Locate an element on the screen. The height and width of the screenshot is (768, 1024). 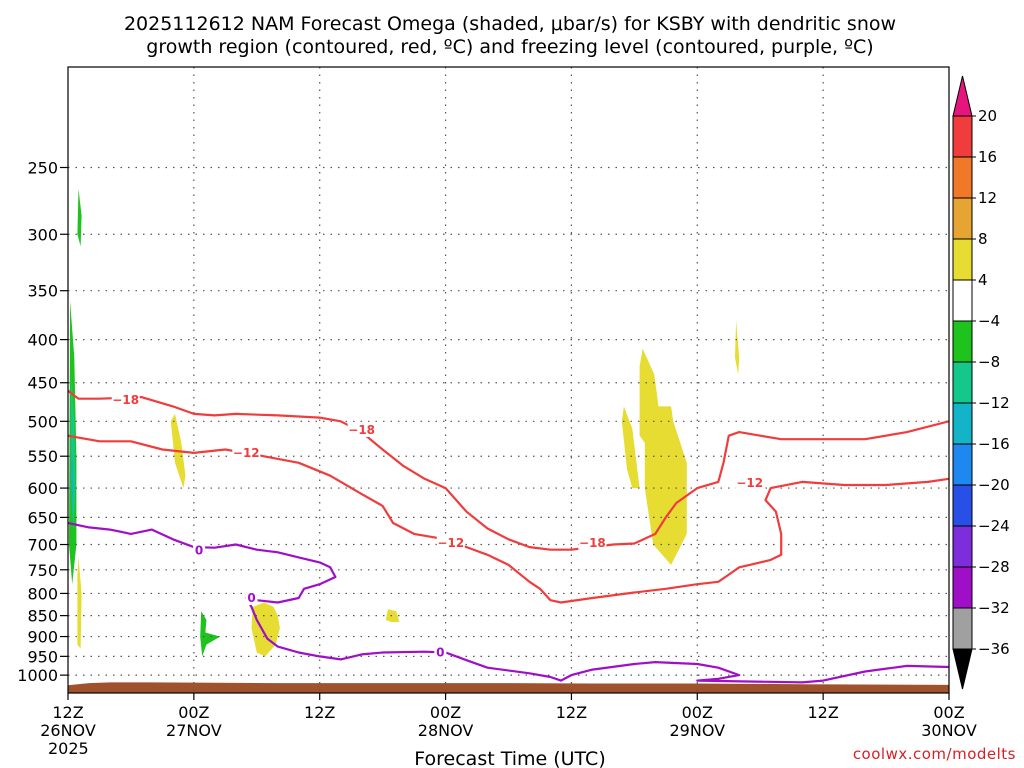
credit-text: coolwx.com/modelts is located at coordinates (934, 754).